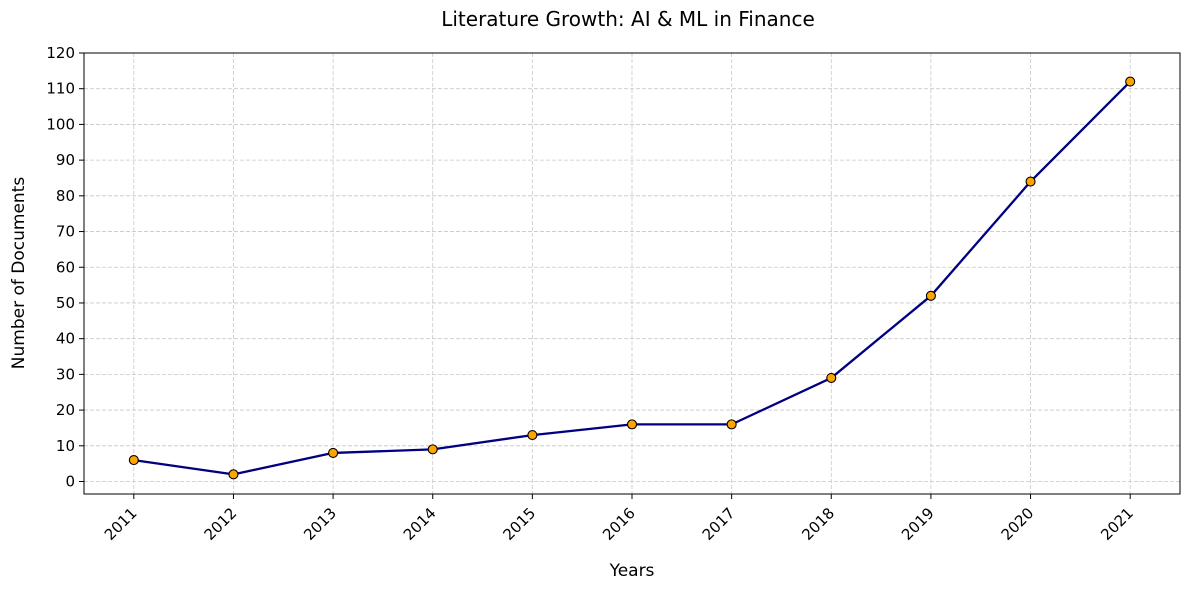  I want to click on x-tick-label: 2020, so click(1018, 524).